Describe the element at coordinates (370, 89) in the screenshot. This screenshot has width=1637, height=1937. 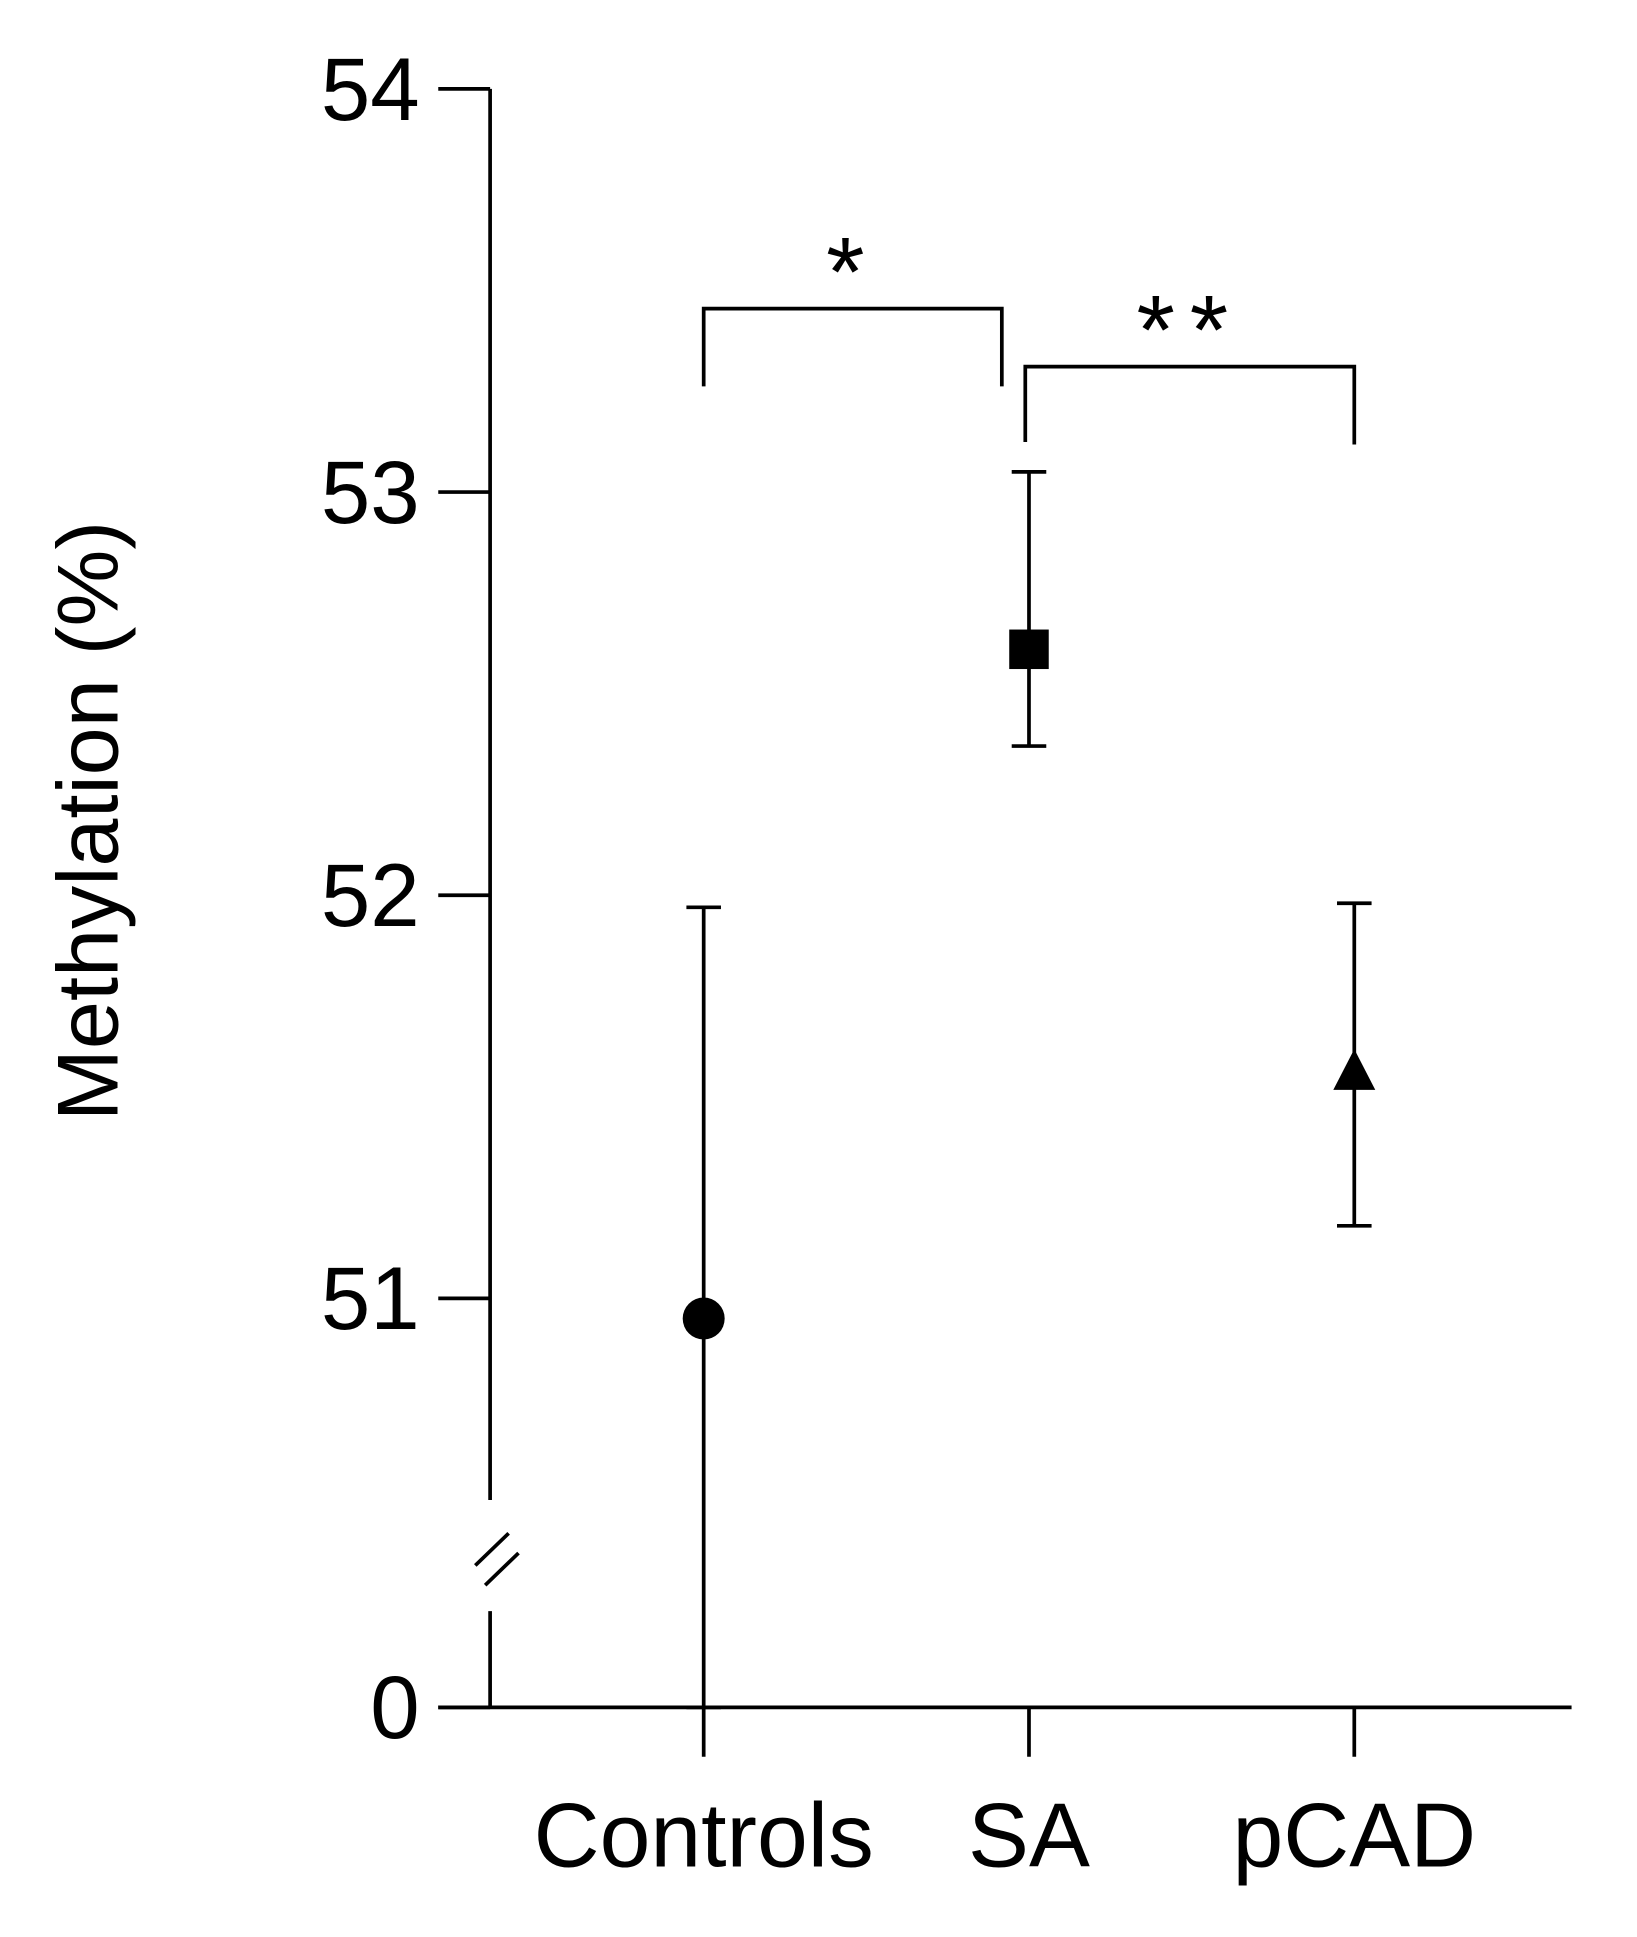
I see `y-tick-label: 54` at that location.